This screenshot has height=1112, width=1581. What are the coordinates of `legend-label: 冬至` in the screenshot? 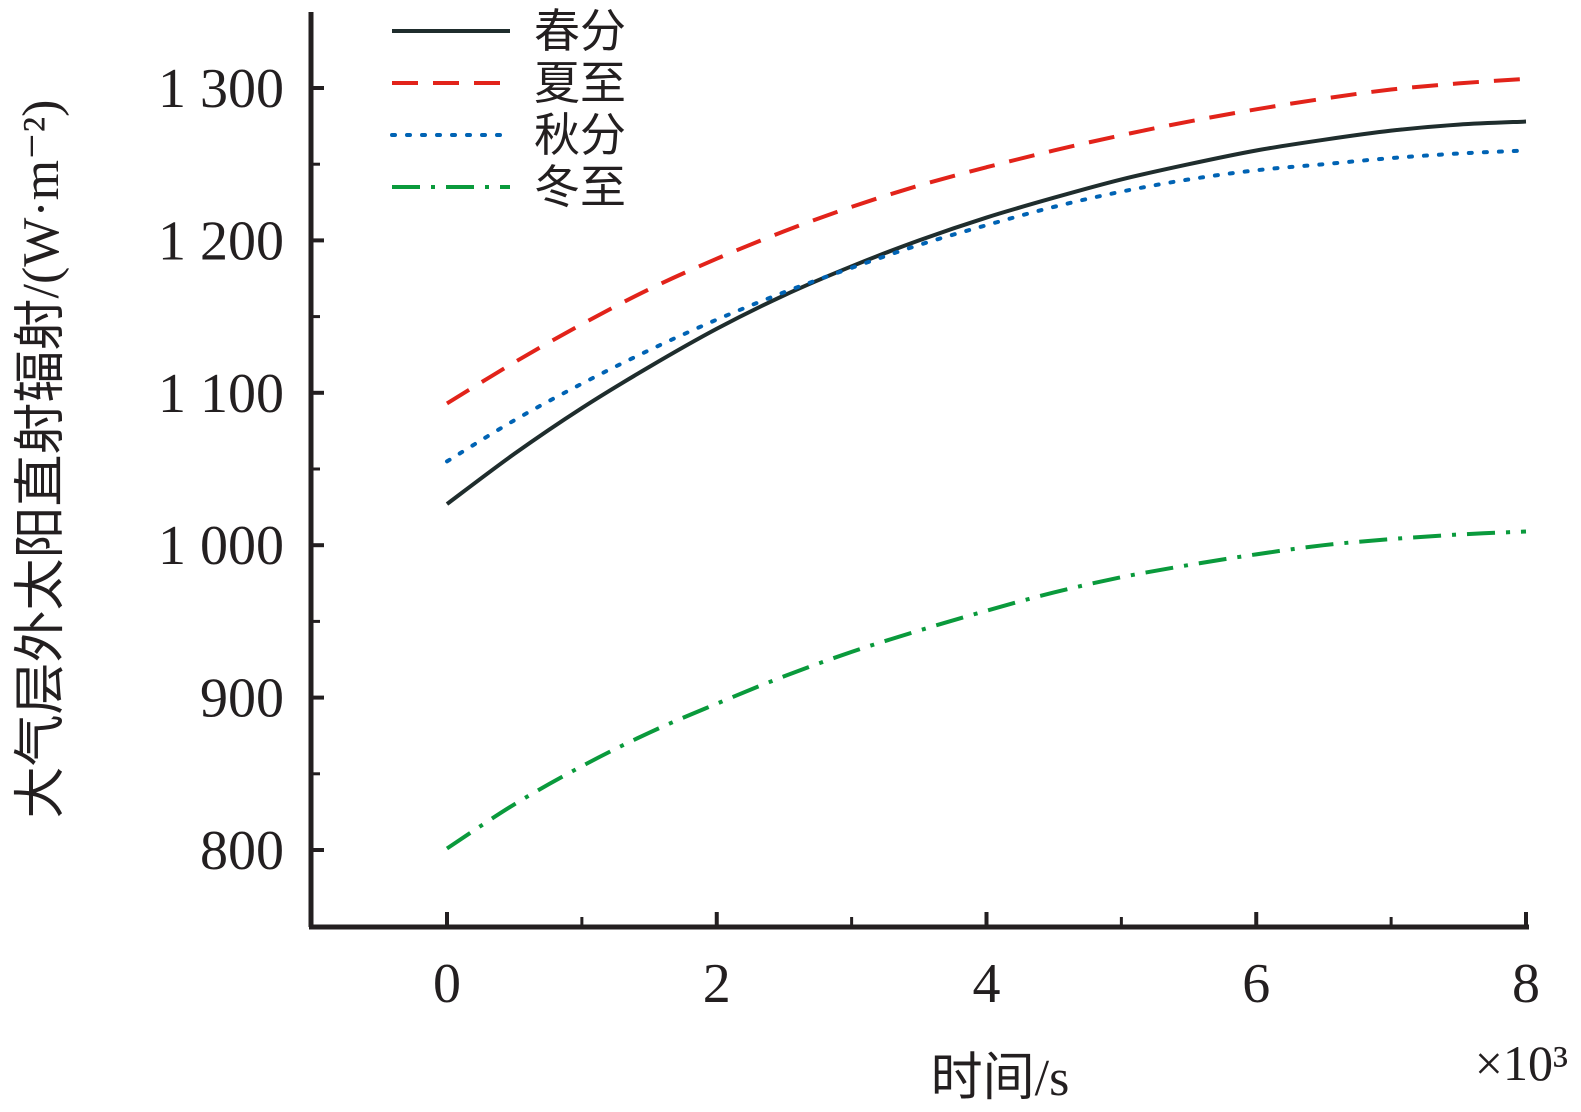 It's located at (580, 187).